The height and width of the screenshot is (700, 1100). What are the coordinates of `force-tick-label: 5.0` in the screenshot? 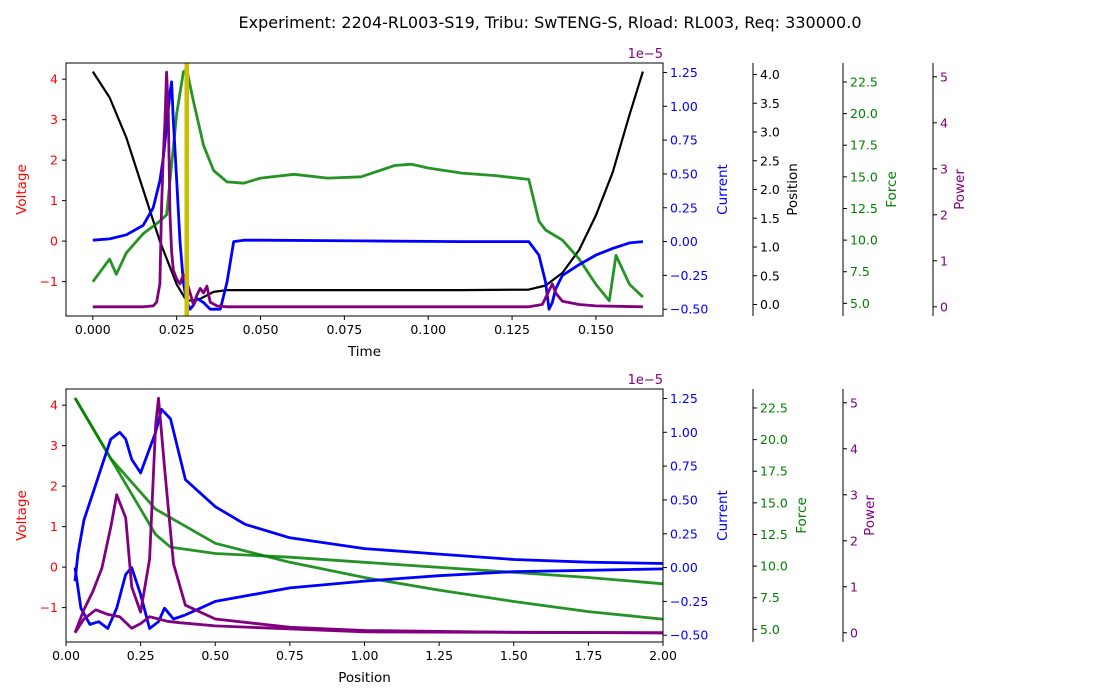 It's located at (860, 303).